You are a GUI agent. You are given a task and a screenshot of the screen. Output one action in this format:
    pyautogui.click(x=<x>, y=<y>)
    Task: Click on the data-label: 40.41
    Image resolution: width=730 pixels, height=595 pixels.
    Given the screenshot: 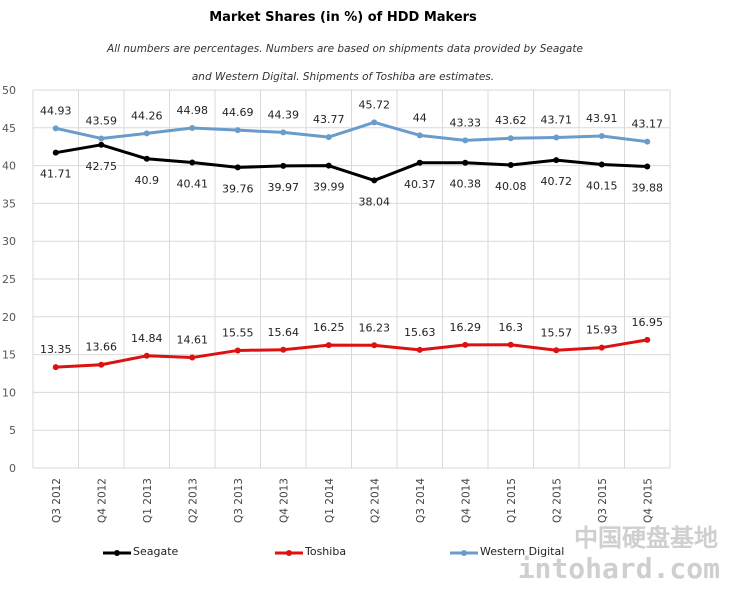 What is the action you would take?
    pyautogui.click(x=193, y=184)
    